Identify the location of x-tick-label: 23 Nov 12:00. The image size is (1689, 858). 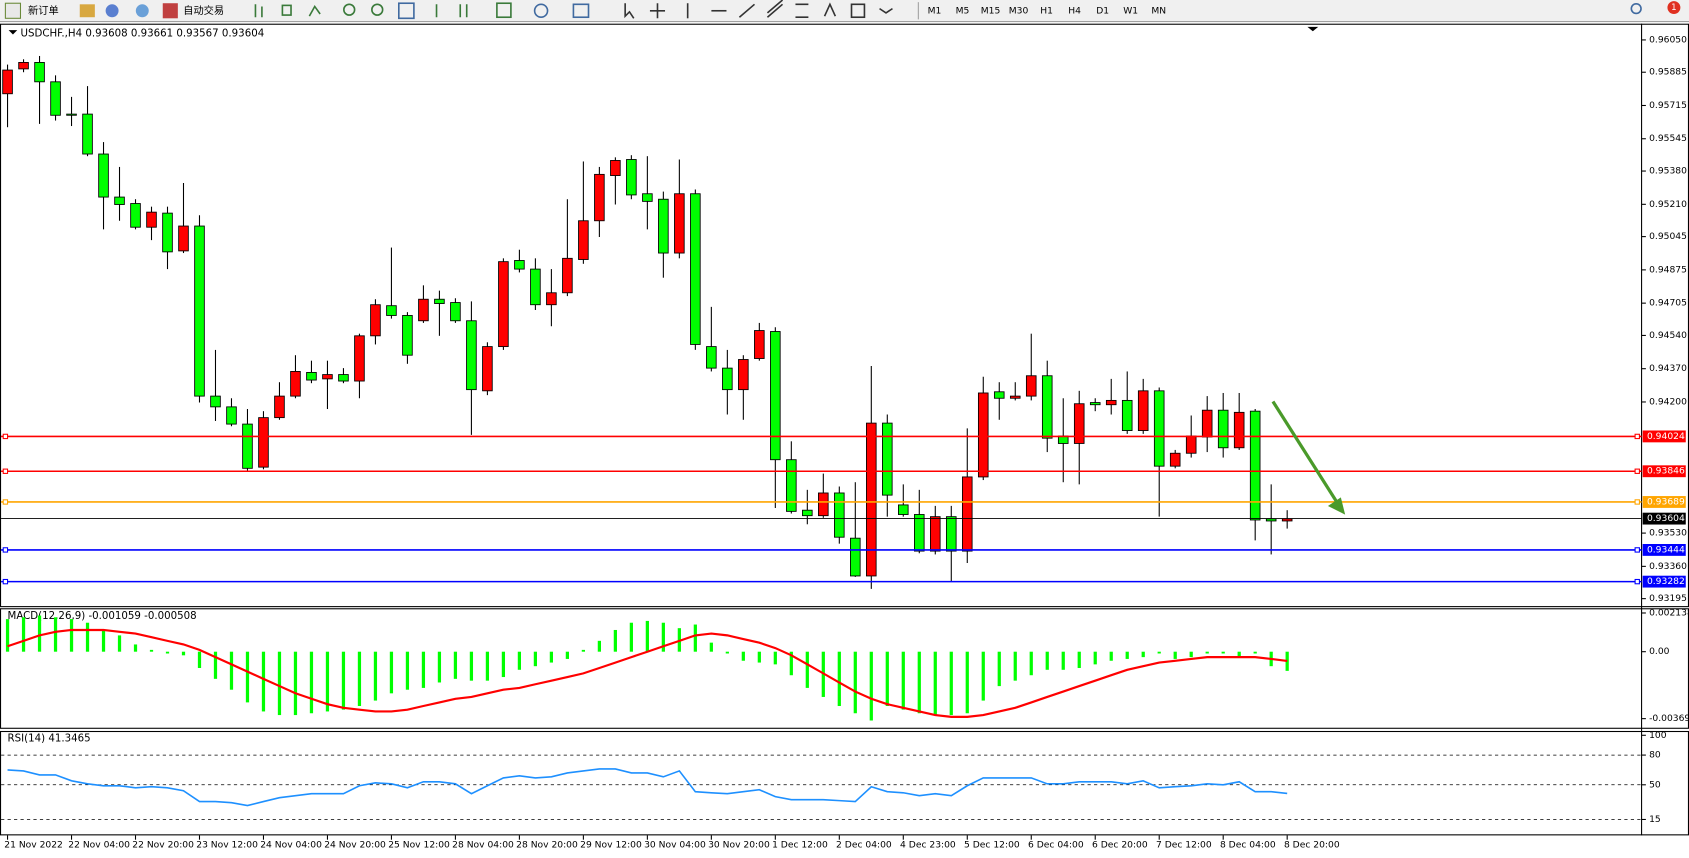
(227, 846).